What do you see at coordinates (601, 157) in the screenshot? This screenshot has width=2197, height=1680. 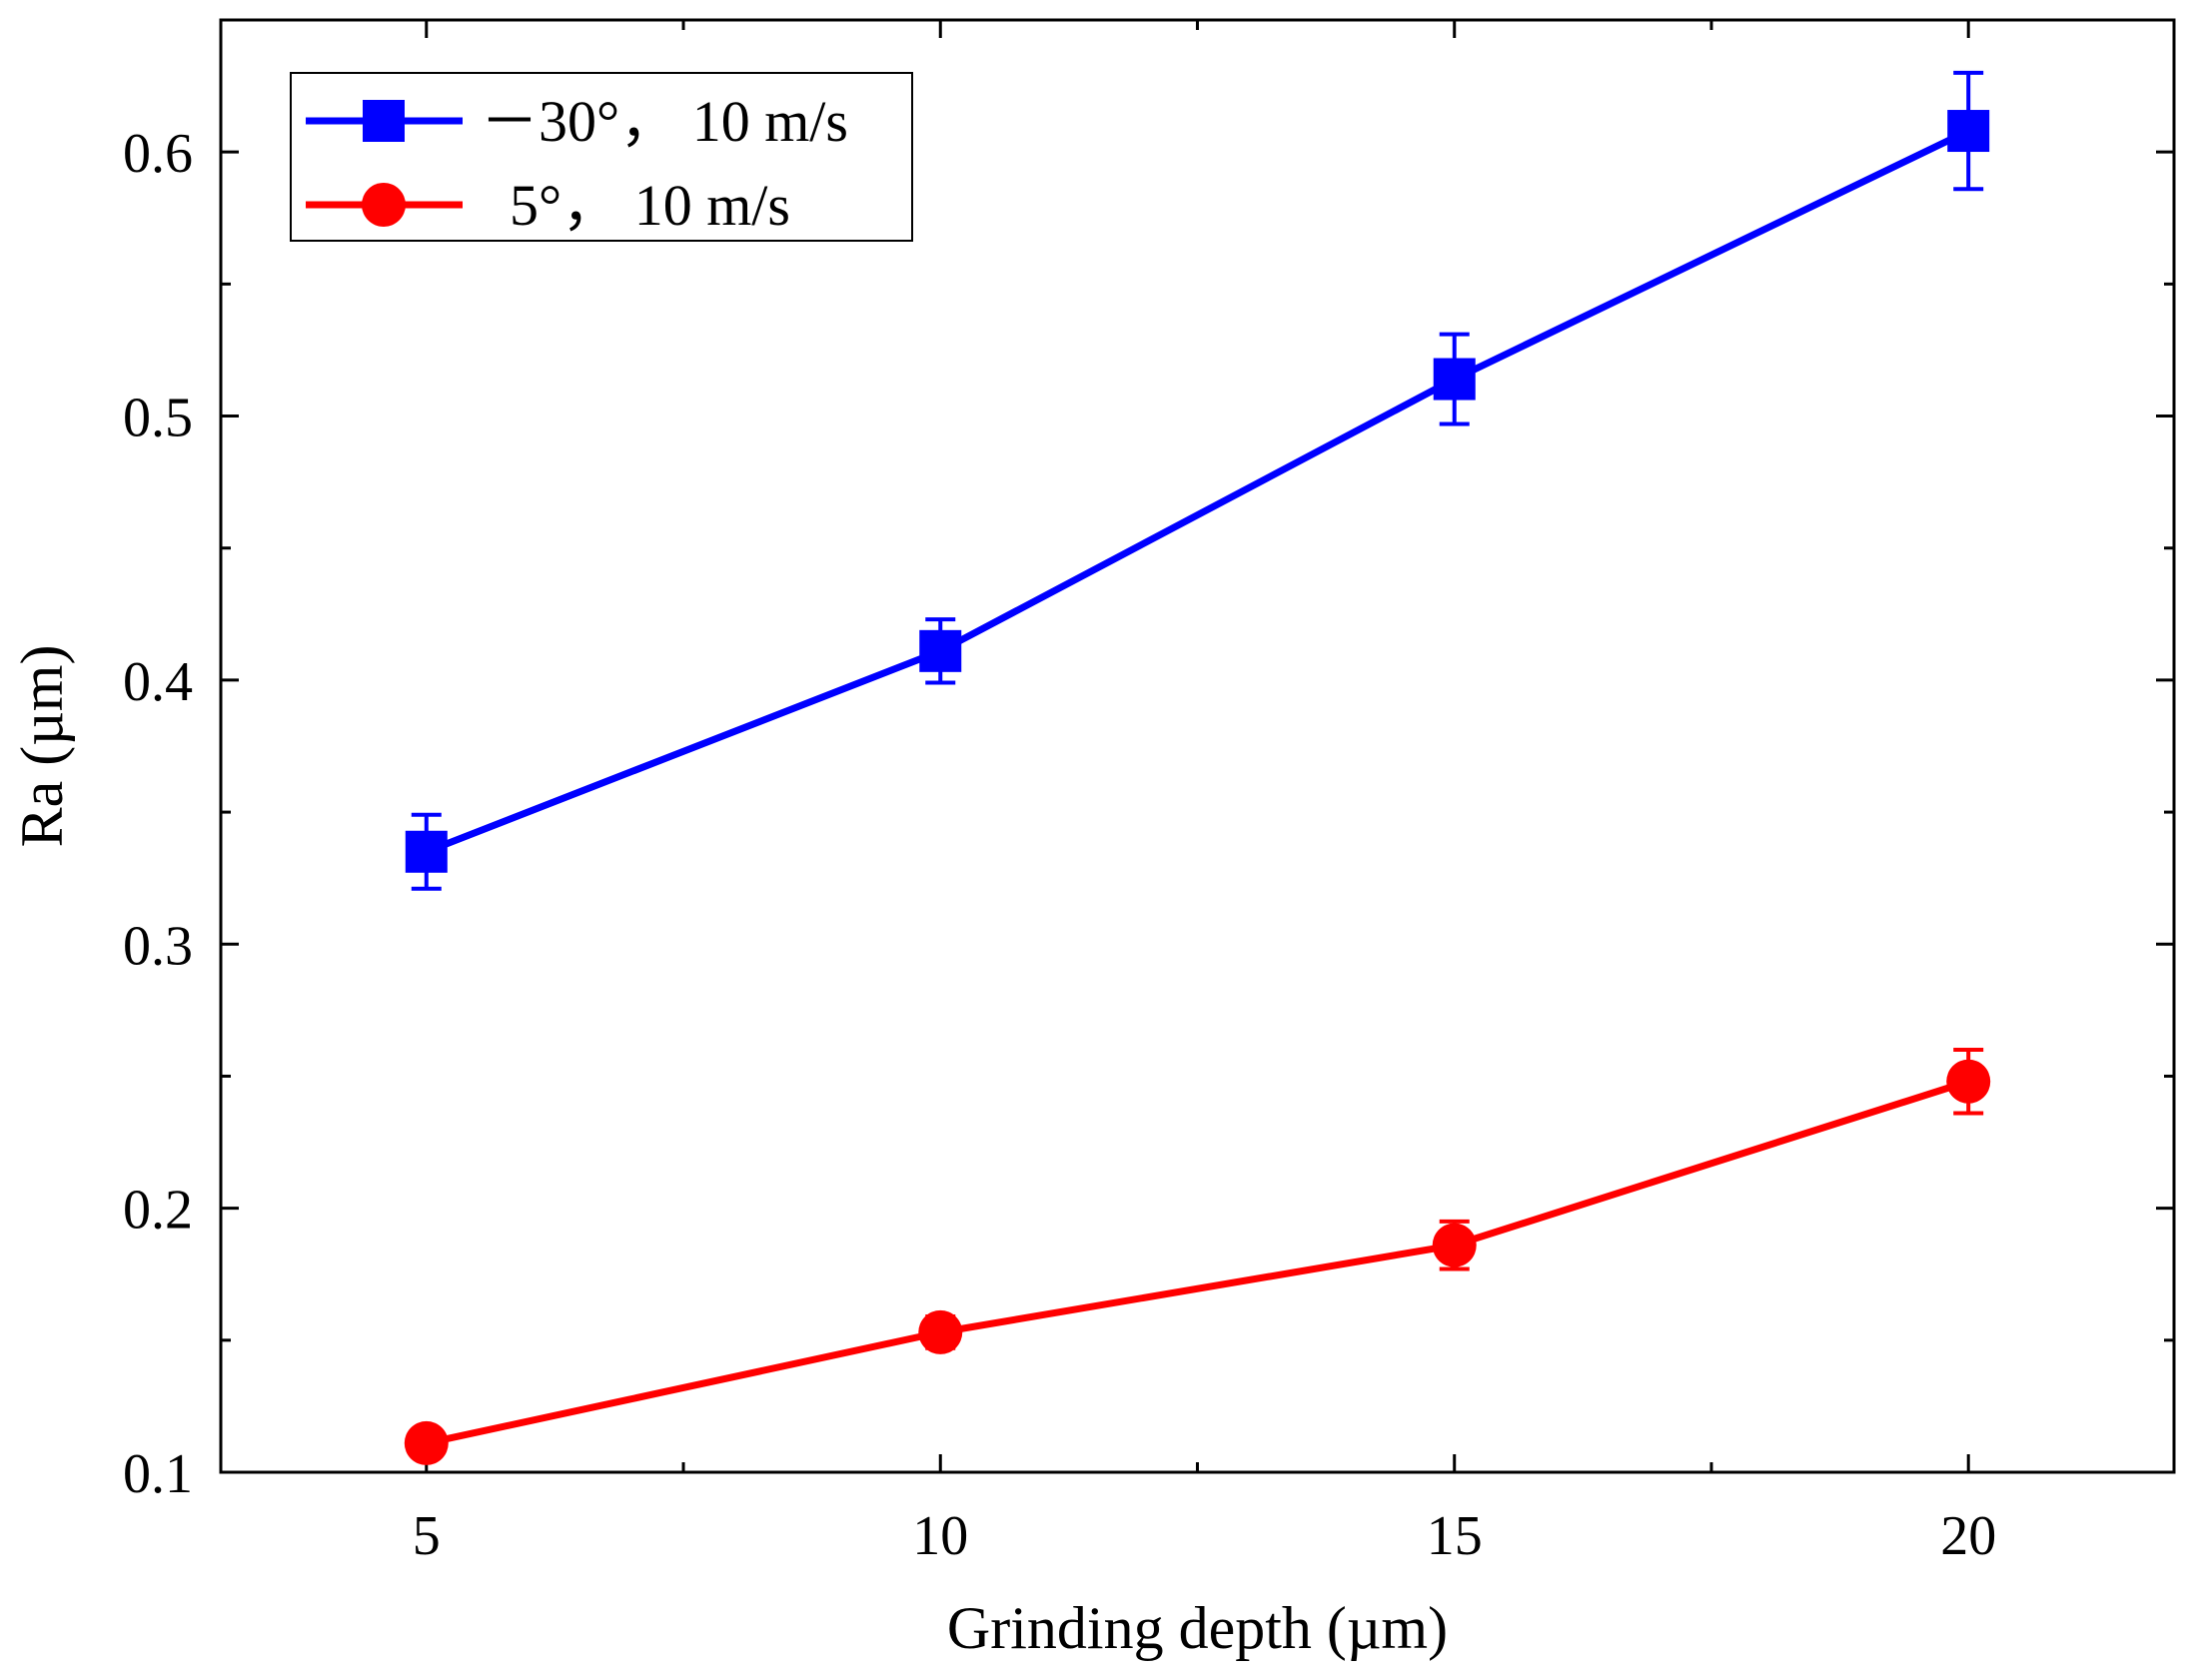 I see `legend: －30°， 10 m/s 5°， 10 m/s` at bounding box center [601, 157].